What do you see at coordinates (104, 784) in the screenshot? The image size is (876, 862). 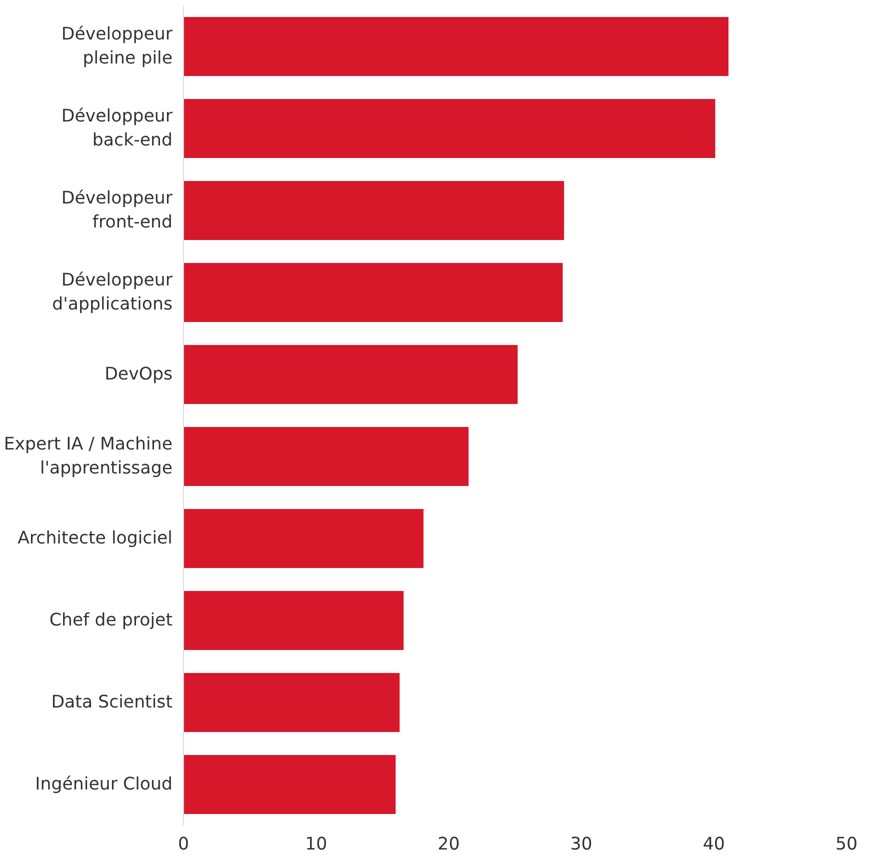 I see `y-tick-label: Ingénieur Cloud` at bounding box center [104, 784].